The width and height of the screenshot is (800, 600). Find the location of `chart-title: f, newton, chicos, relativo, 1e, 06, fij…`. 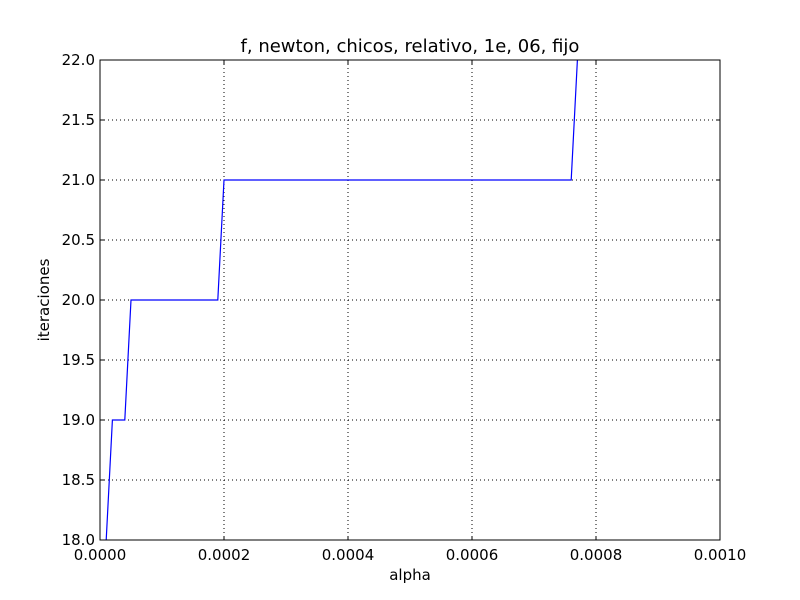

chart-title: f, newton, chicos, relativo, 1e, 06, fij… is located at coordinates (410, 46).